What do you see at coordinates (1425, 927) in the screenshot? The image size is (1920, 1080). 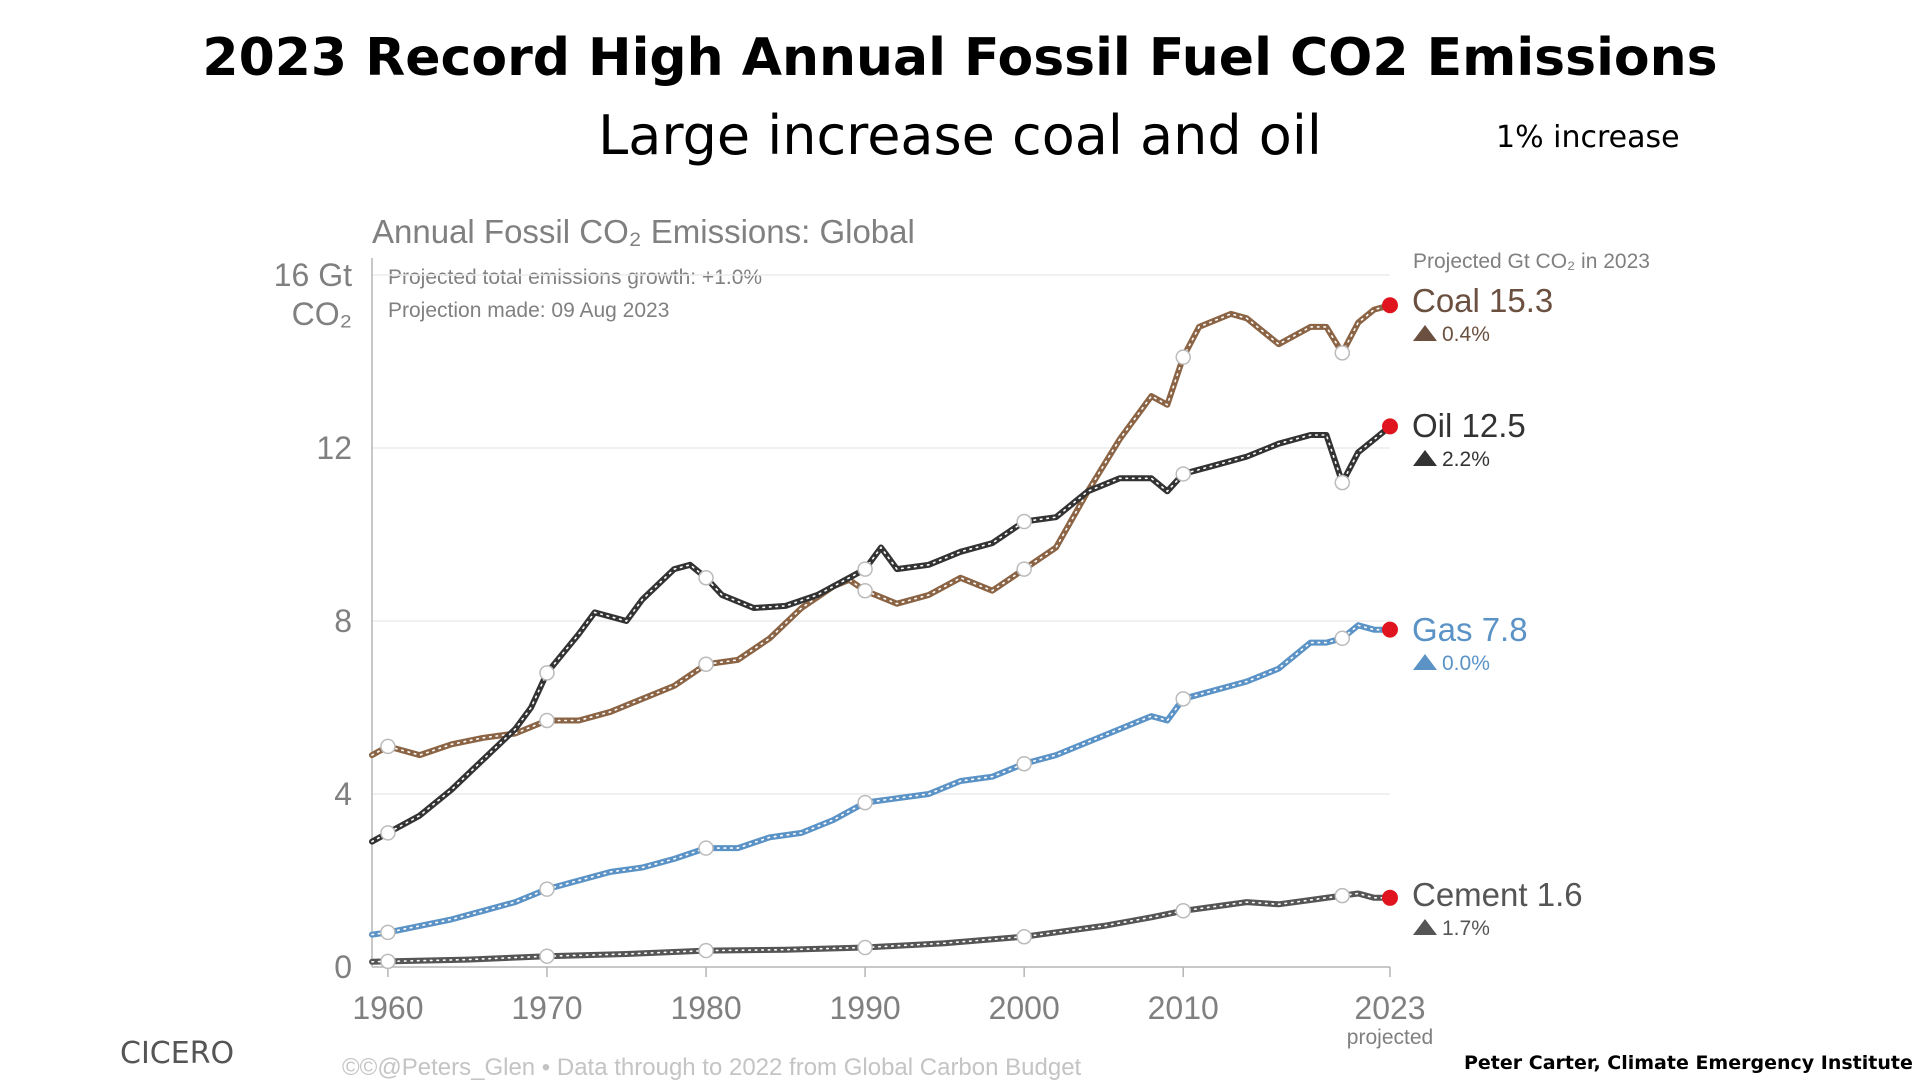 I see `cement-increase-arrow-icon` at bounding box center [1425, 927].